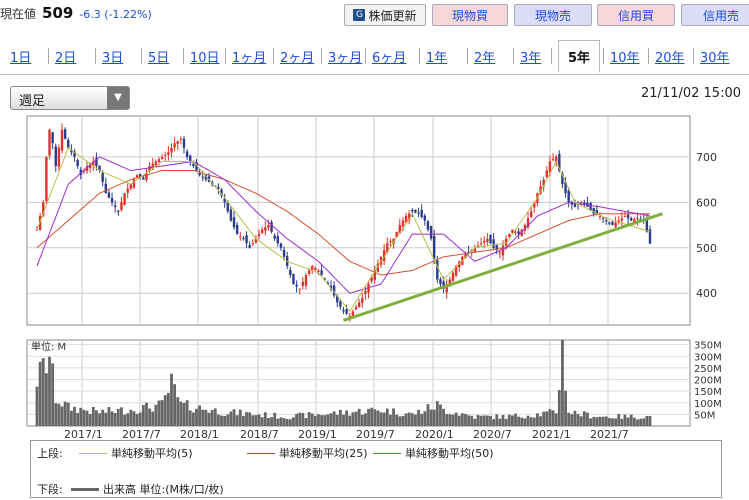  What do you see at coordinates (437, 58) in the screenshot?
I see `tab-9: 1年` at bounding box center [437, 58].